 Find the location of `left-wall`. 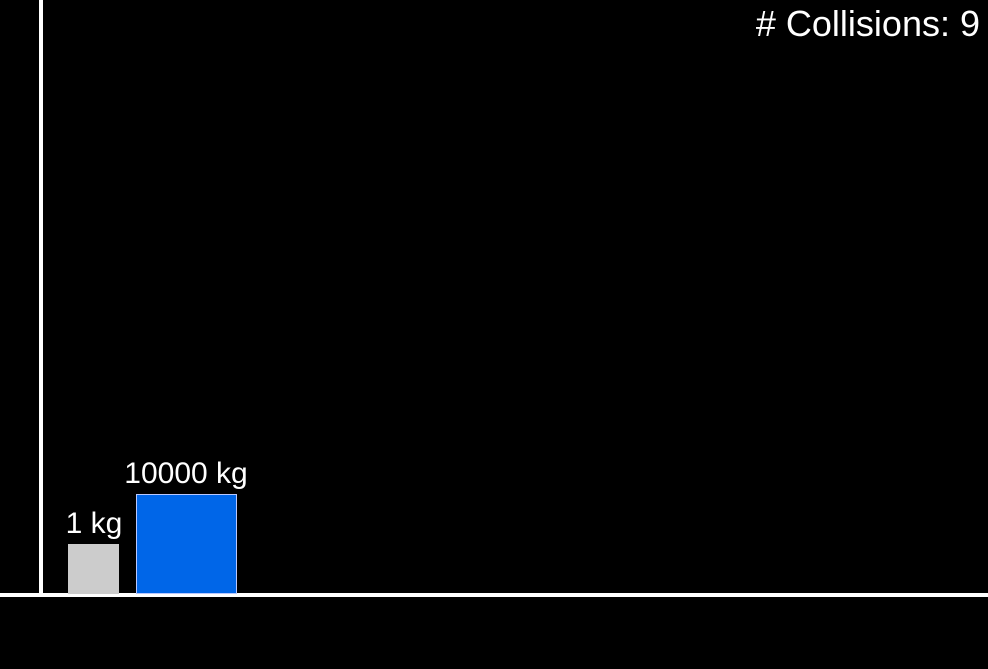

left-wall is located at coordinates (41, 298).